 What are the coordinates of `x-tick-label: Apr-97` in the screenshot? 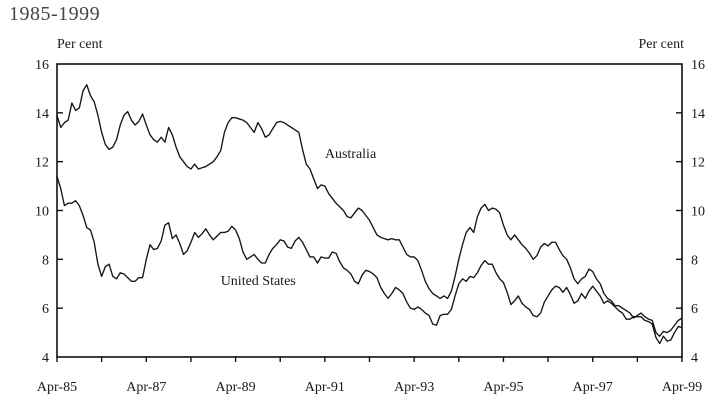 It's located at (593, 387).